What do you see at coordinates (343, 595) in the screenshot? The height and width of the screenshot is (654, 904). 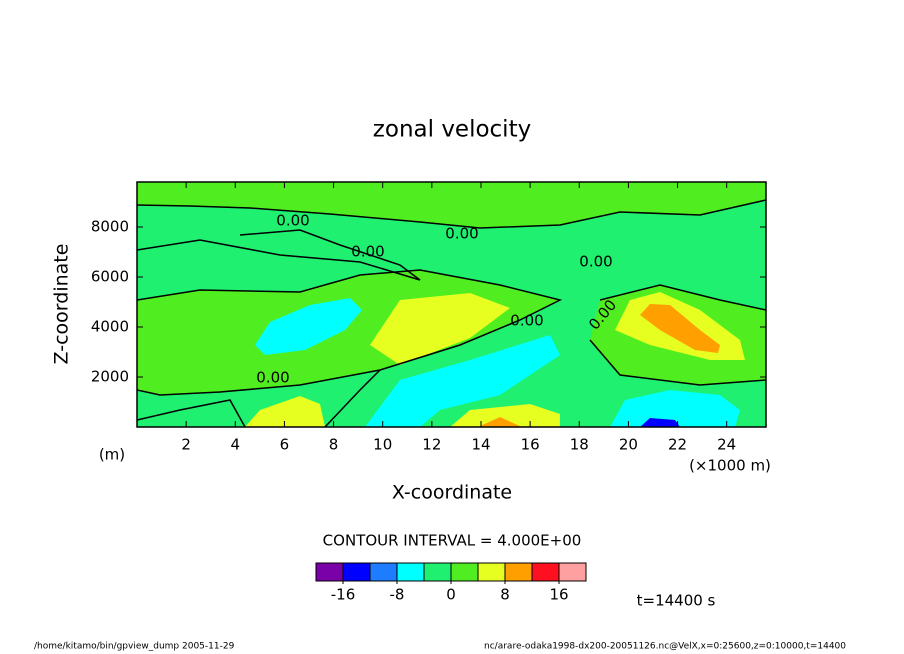 I see `colorbar-tick-label: -16` at bounding box center [343, 595].